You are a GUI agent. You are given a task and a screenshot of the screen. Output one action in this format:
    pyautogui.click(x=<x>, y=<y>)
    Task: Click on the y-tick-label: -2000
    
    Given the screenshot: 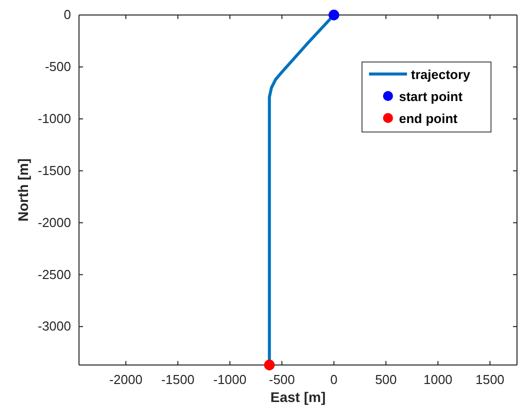 What is the action you would take?
    pyautogui.click(x=54, y=222)
    